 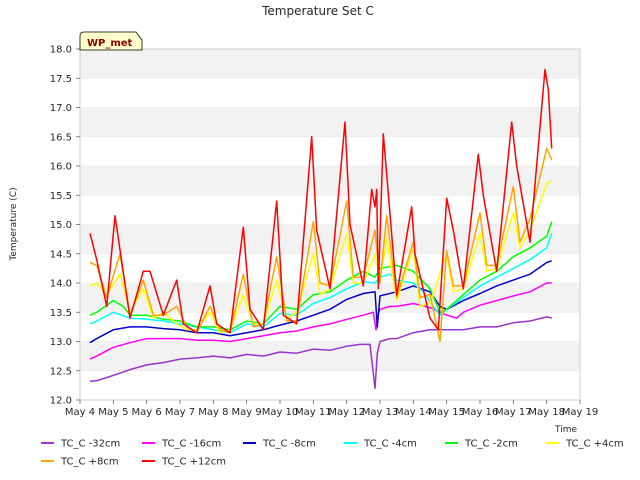 What do you see at coordinates (110, 43) in the screenshot?
I see `site-badge-label: WP_met` at bounding box center [110, 43].